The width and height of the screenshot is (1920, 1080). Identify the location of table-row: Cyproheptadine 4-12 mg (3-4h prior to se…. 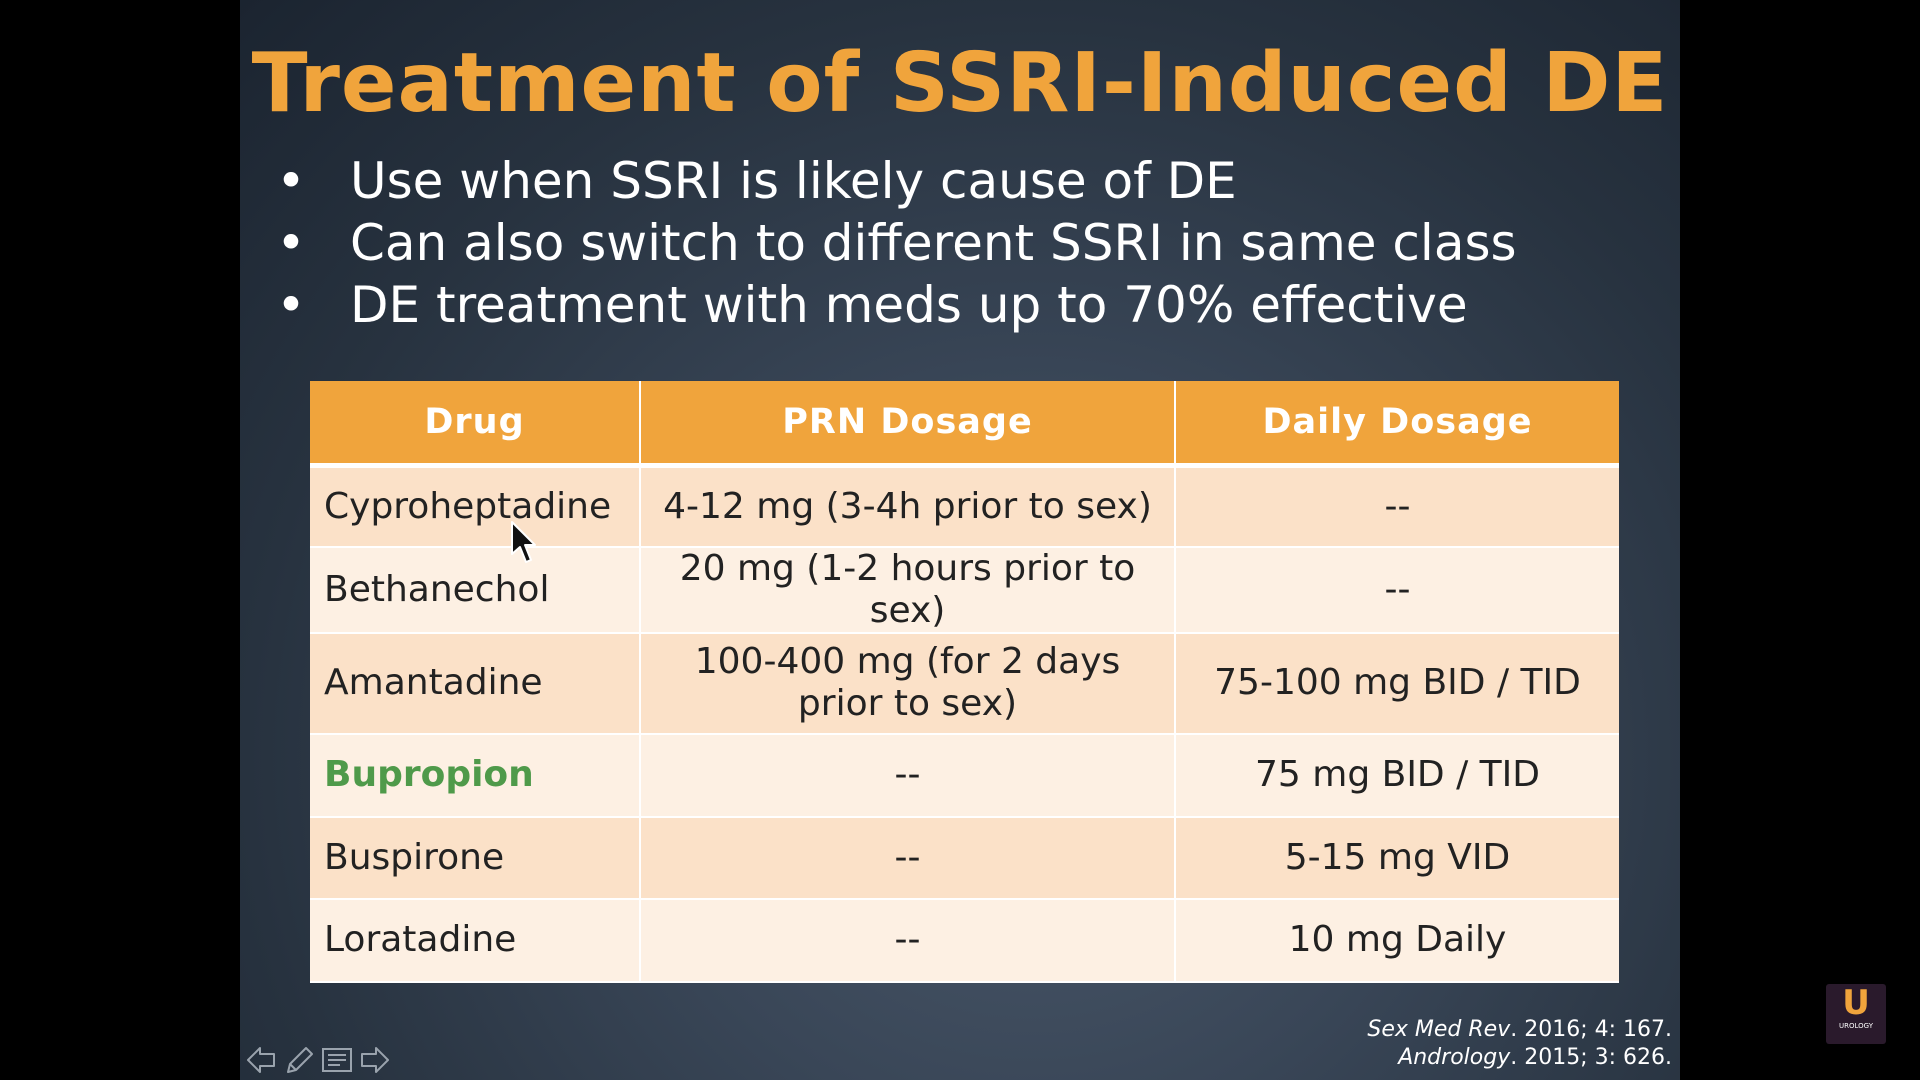
(964, 506).